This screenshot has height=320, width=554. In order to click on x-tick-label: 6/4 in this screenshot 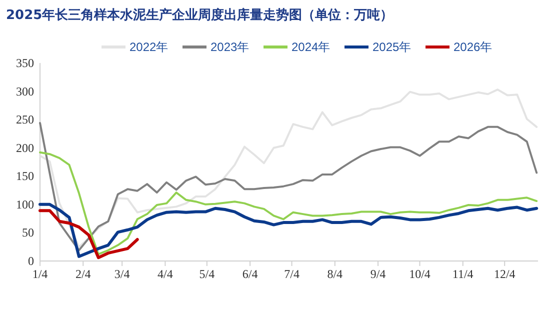, I will do `click(250, 274)`.